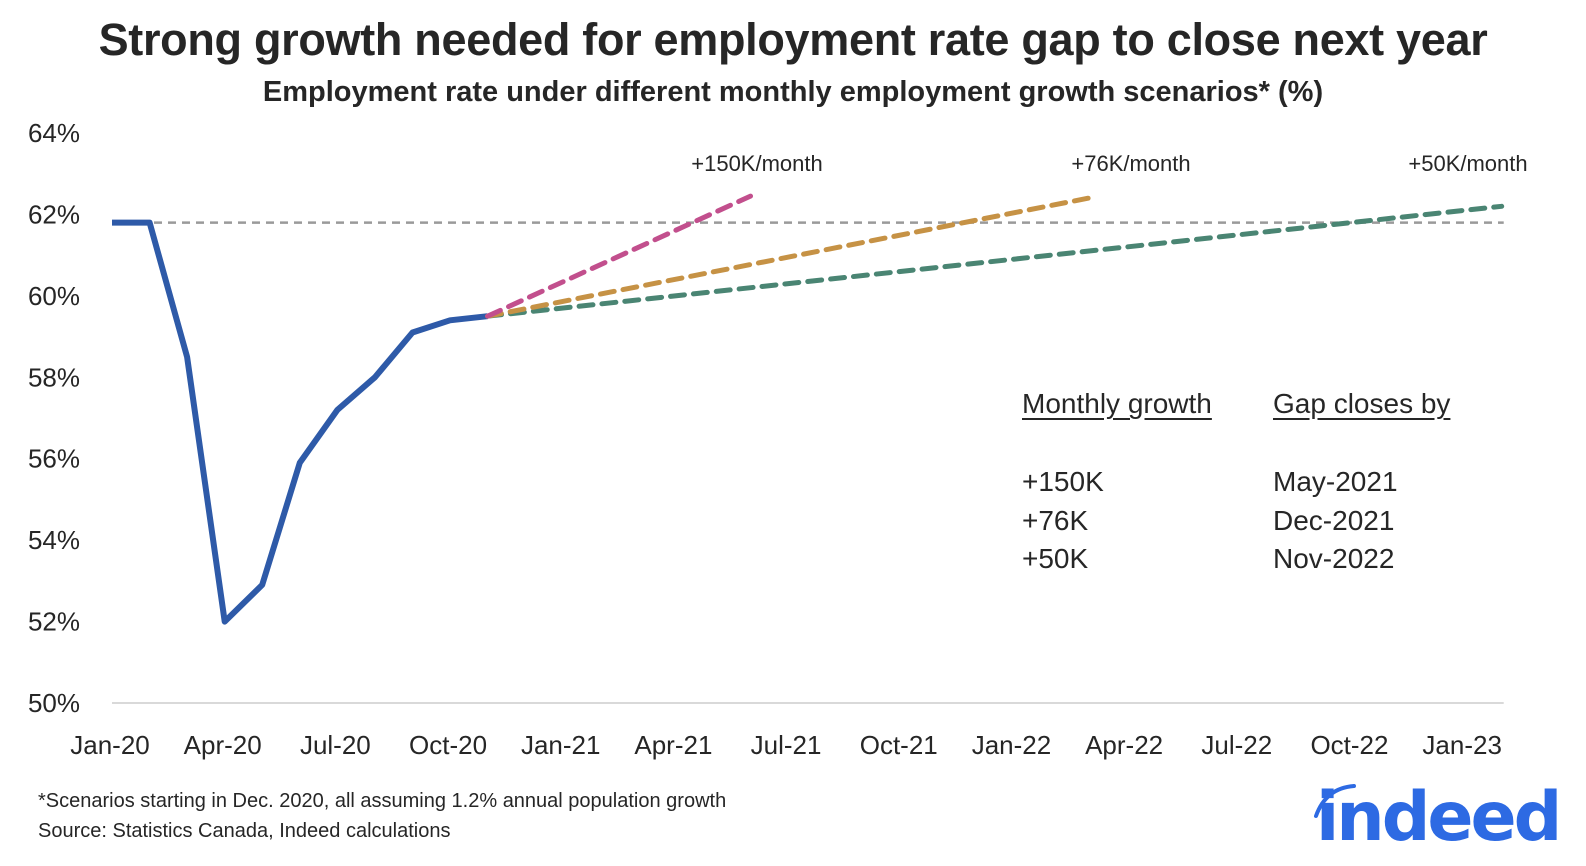 The image size is (1586, 866). Describe the element at coordinates (788, 257) in the screenshot. I see `series-line-76k-month` at that location.